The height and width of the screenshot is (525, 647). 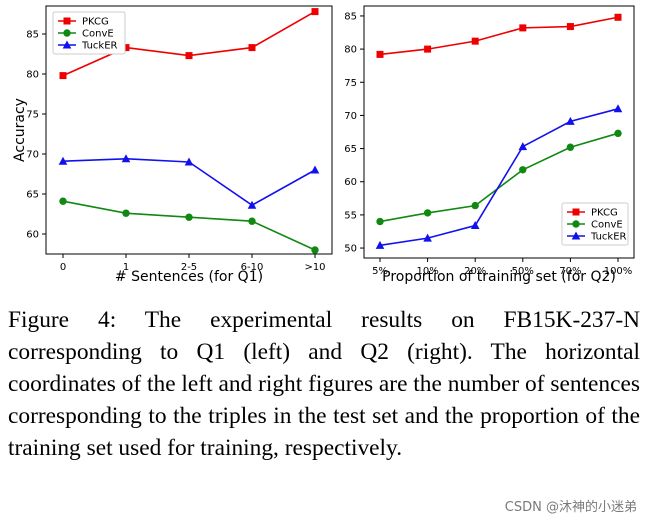 What do you see at coordinates (350, 249) in the screenshot?
I see `y-tick-label: 50` at bounding box center [350, 249].